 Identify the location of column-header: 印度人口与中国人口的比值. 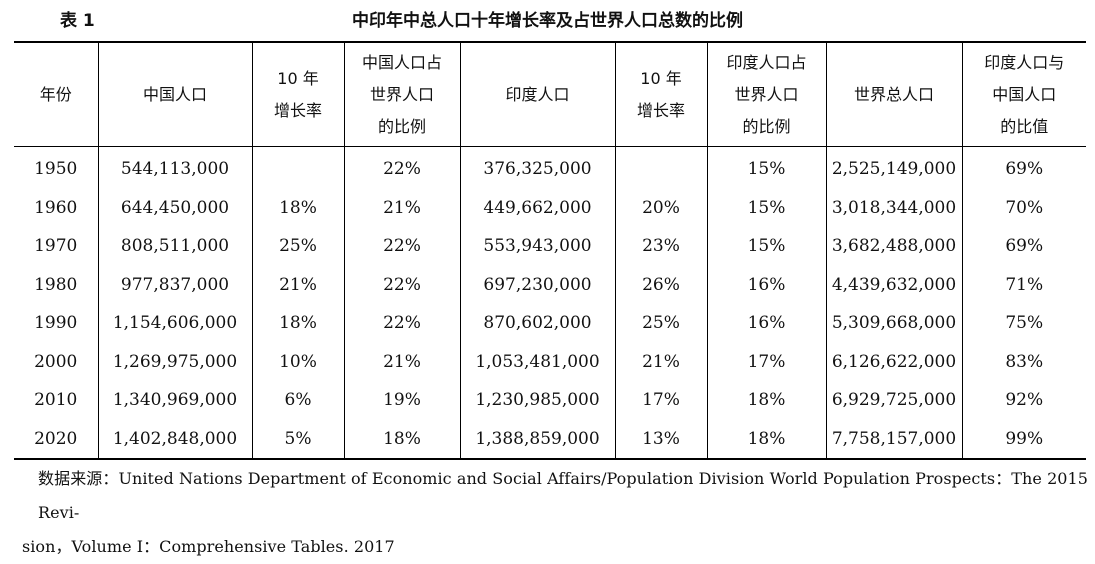
(1023, 94).